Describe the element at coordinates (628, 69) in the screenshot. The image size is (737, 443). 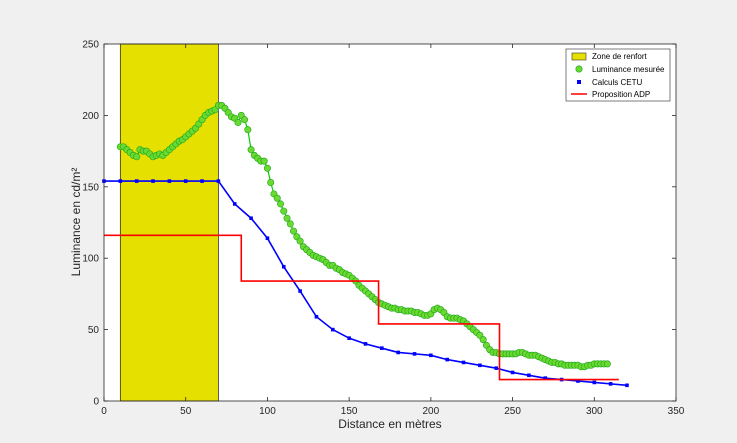
I see `legend-measured-label: Luminance mesurée` at that location.